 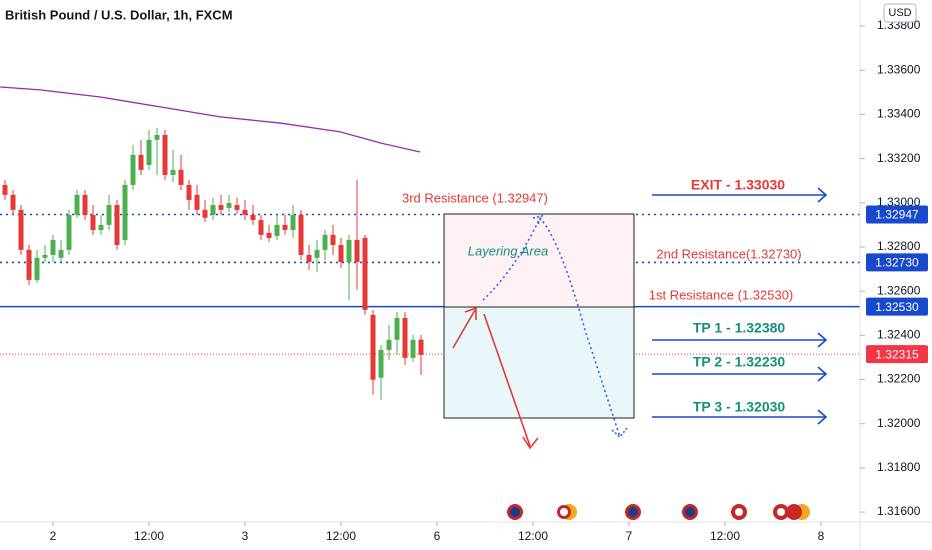 I want to click on chart-title: British Pound / U.S. Dollar, 1h, FXCM, so click(x=119, y=14).